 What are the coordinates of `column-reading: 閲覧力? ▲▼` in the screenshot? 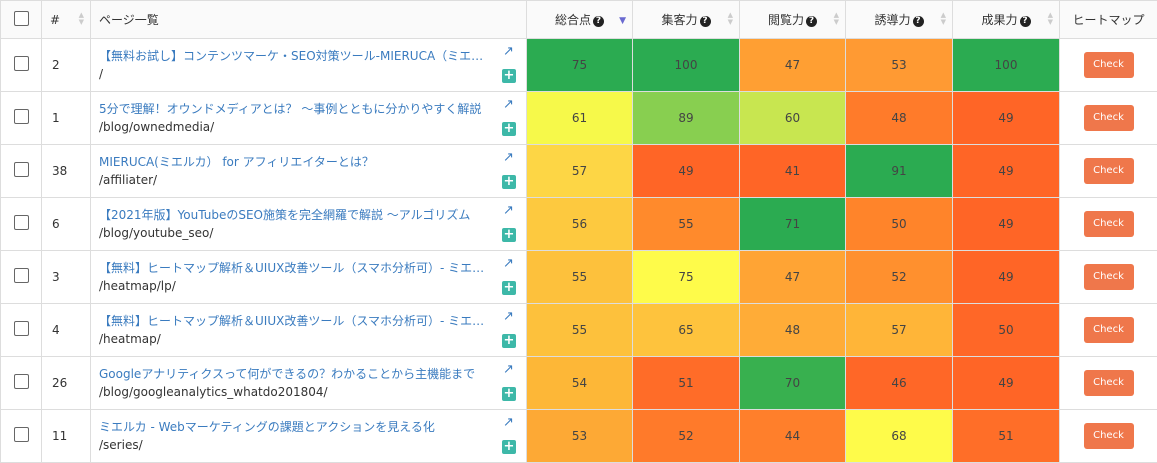 It's located at (793, 20).